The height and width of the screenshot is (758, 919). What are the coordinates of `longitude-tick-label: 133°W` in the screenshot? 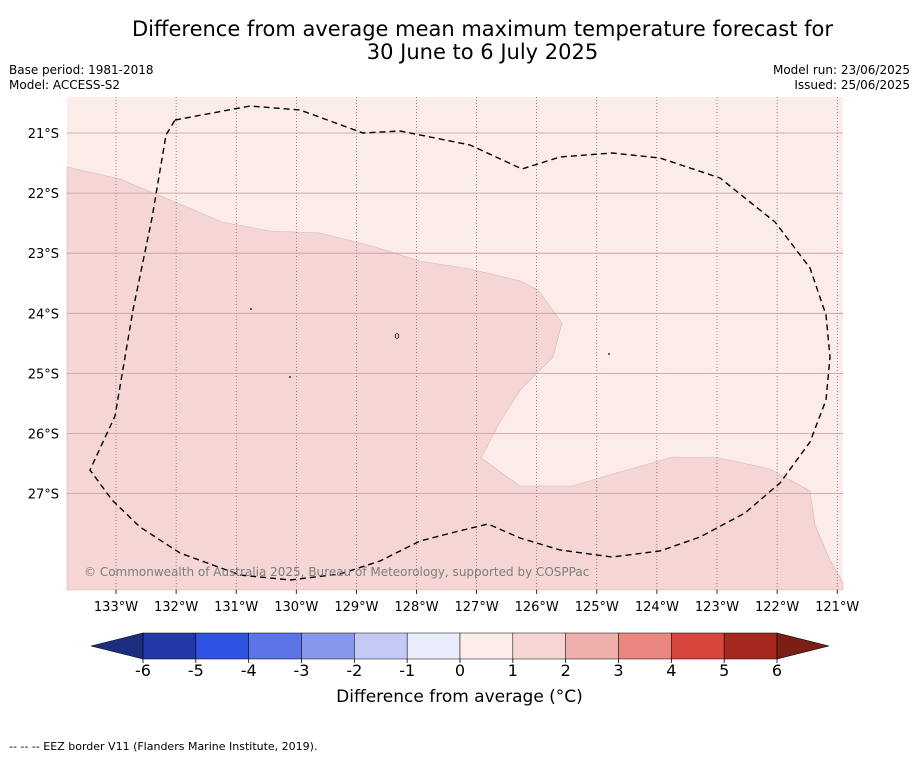 It's located at (116, 607).